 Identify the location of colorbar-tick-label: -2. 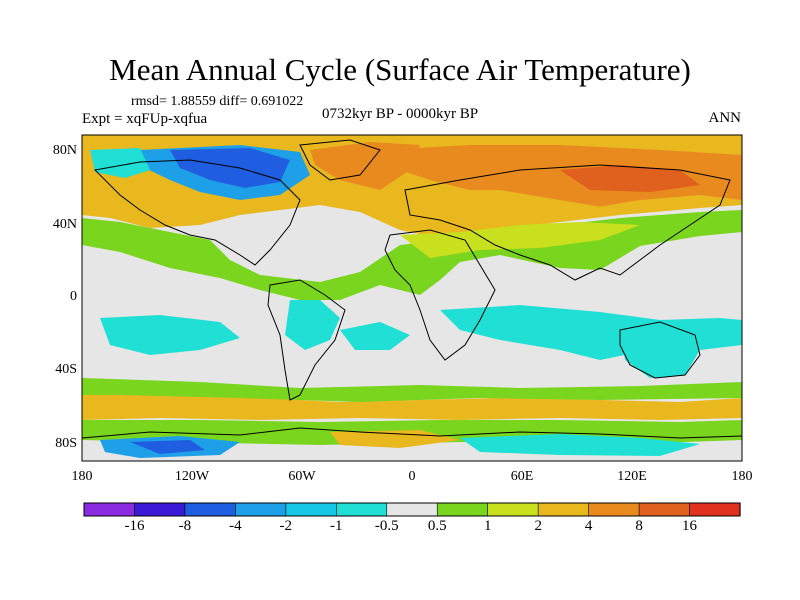
(286, 526).